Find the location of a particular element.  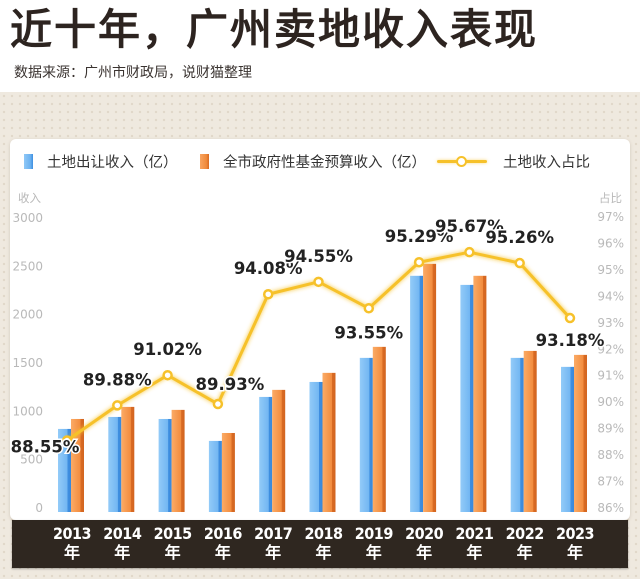

y-tick-right: 93% is located at coordinates (610, 323).